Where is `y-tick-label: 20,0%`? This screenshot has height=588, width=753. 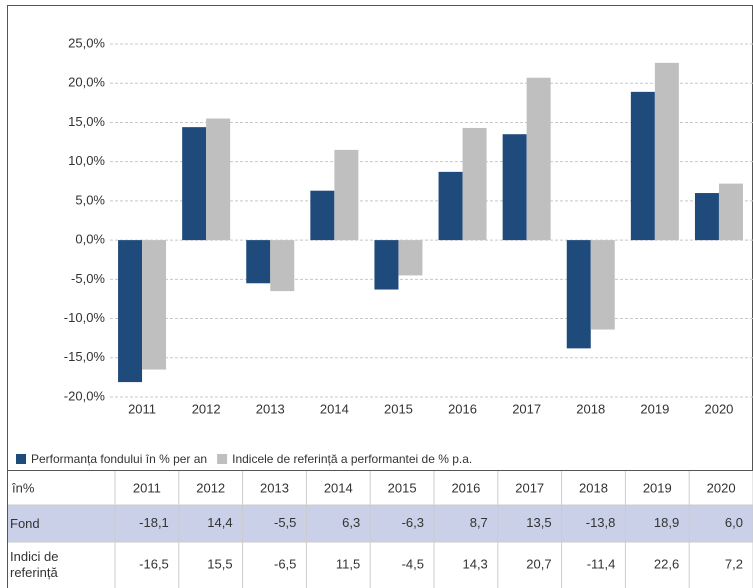
y-tick-label: 20,0% is located at coordinates (86, 82).